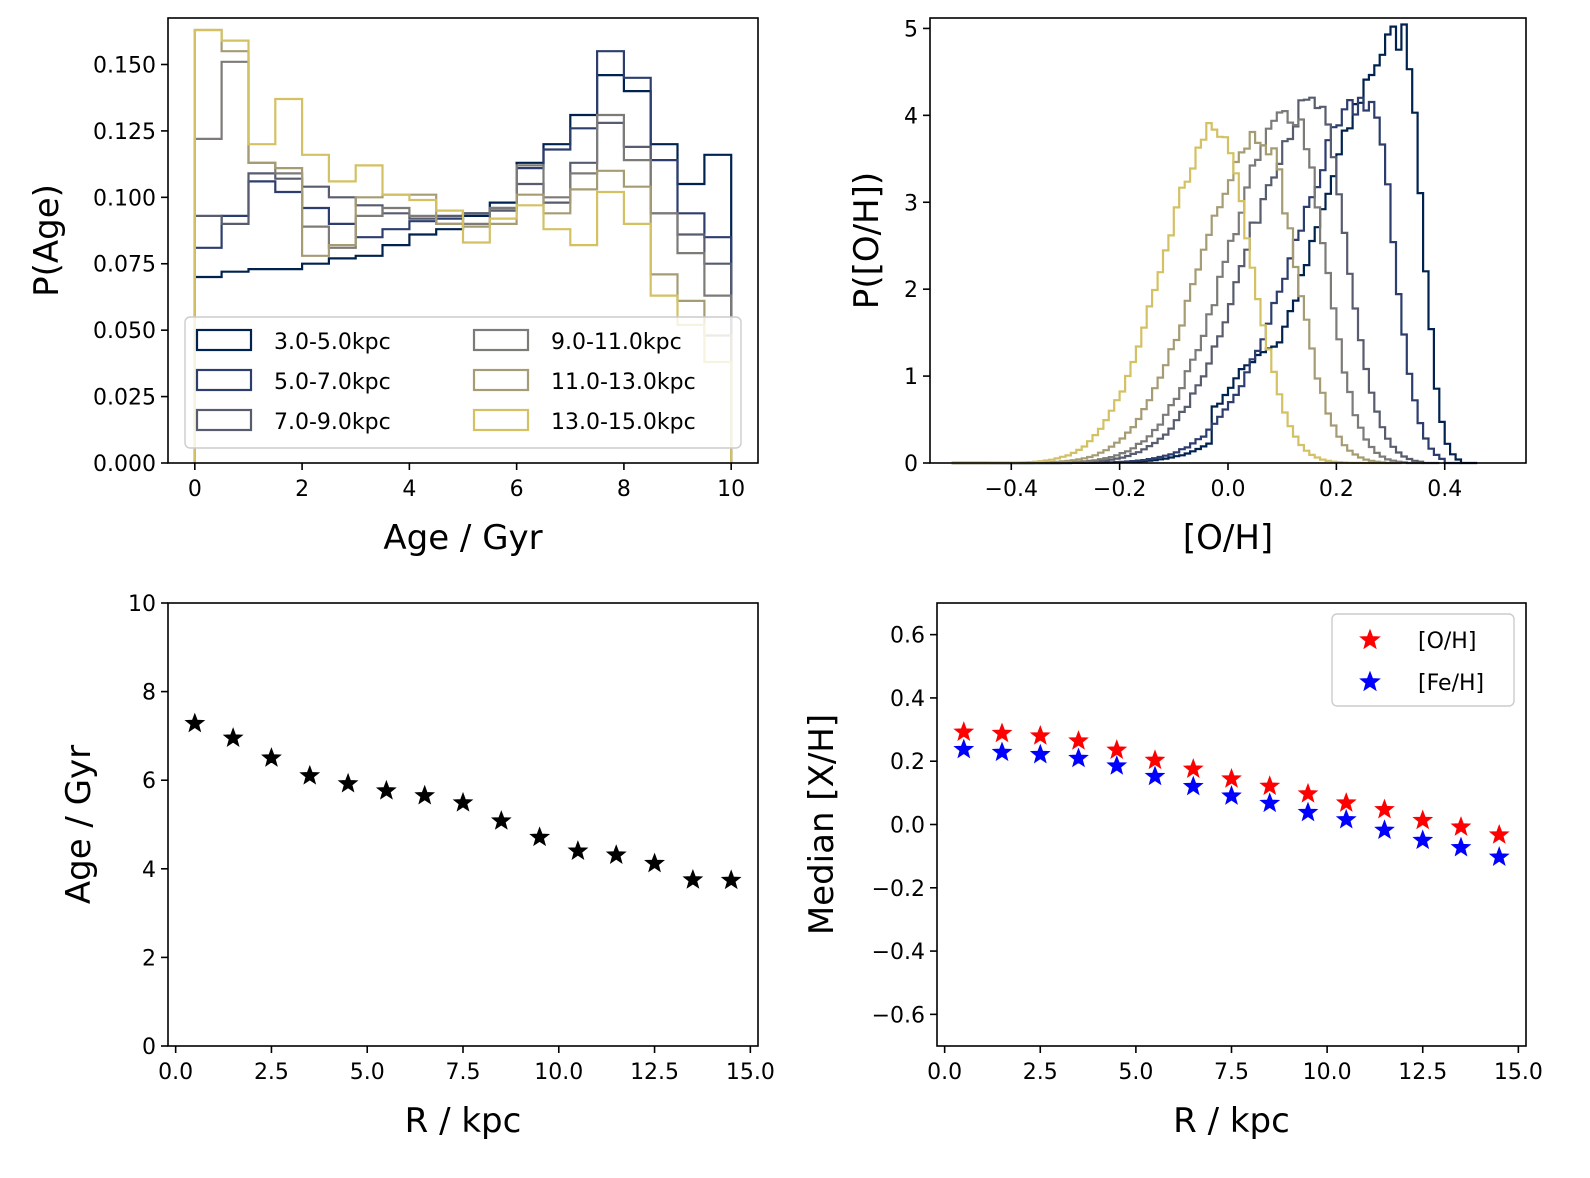 Image resolution: width=1590 pixels, height=1178 pixels. I want to click on x-tick-label: 2, so click(302, 489).